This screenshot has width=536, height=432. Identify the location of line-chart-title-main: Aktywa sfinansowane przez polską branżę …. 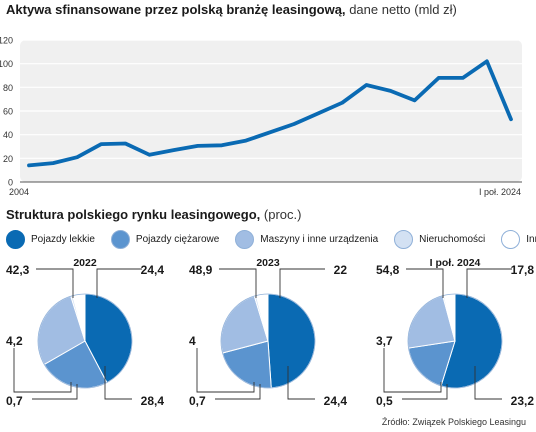
(176, 9).